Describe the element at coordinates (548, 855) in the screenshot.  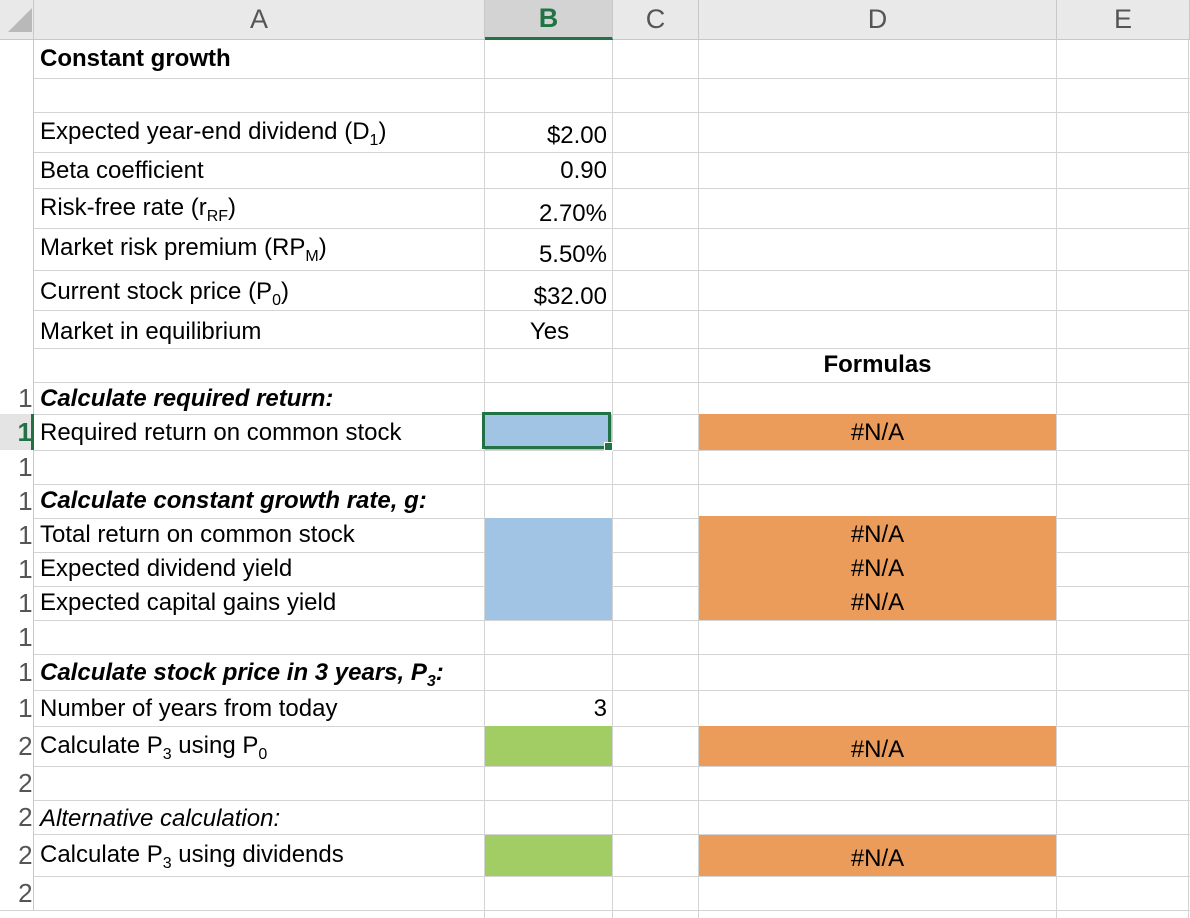
I see `output-cell-p3-using-dividends` at that location.